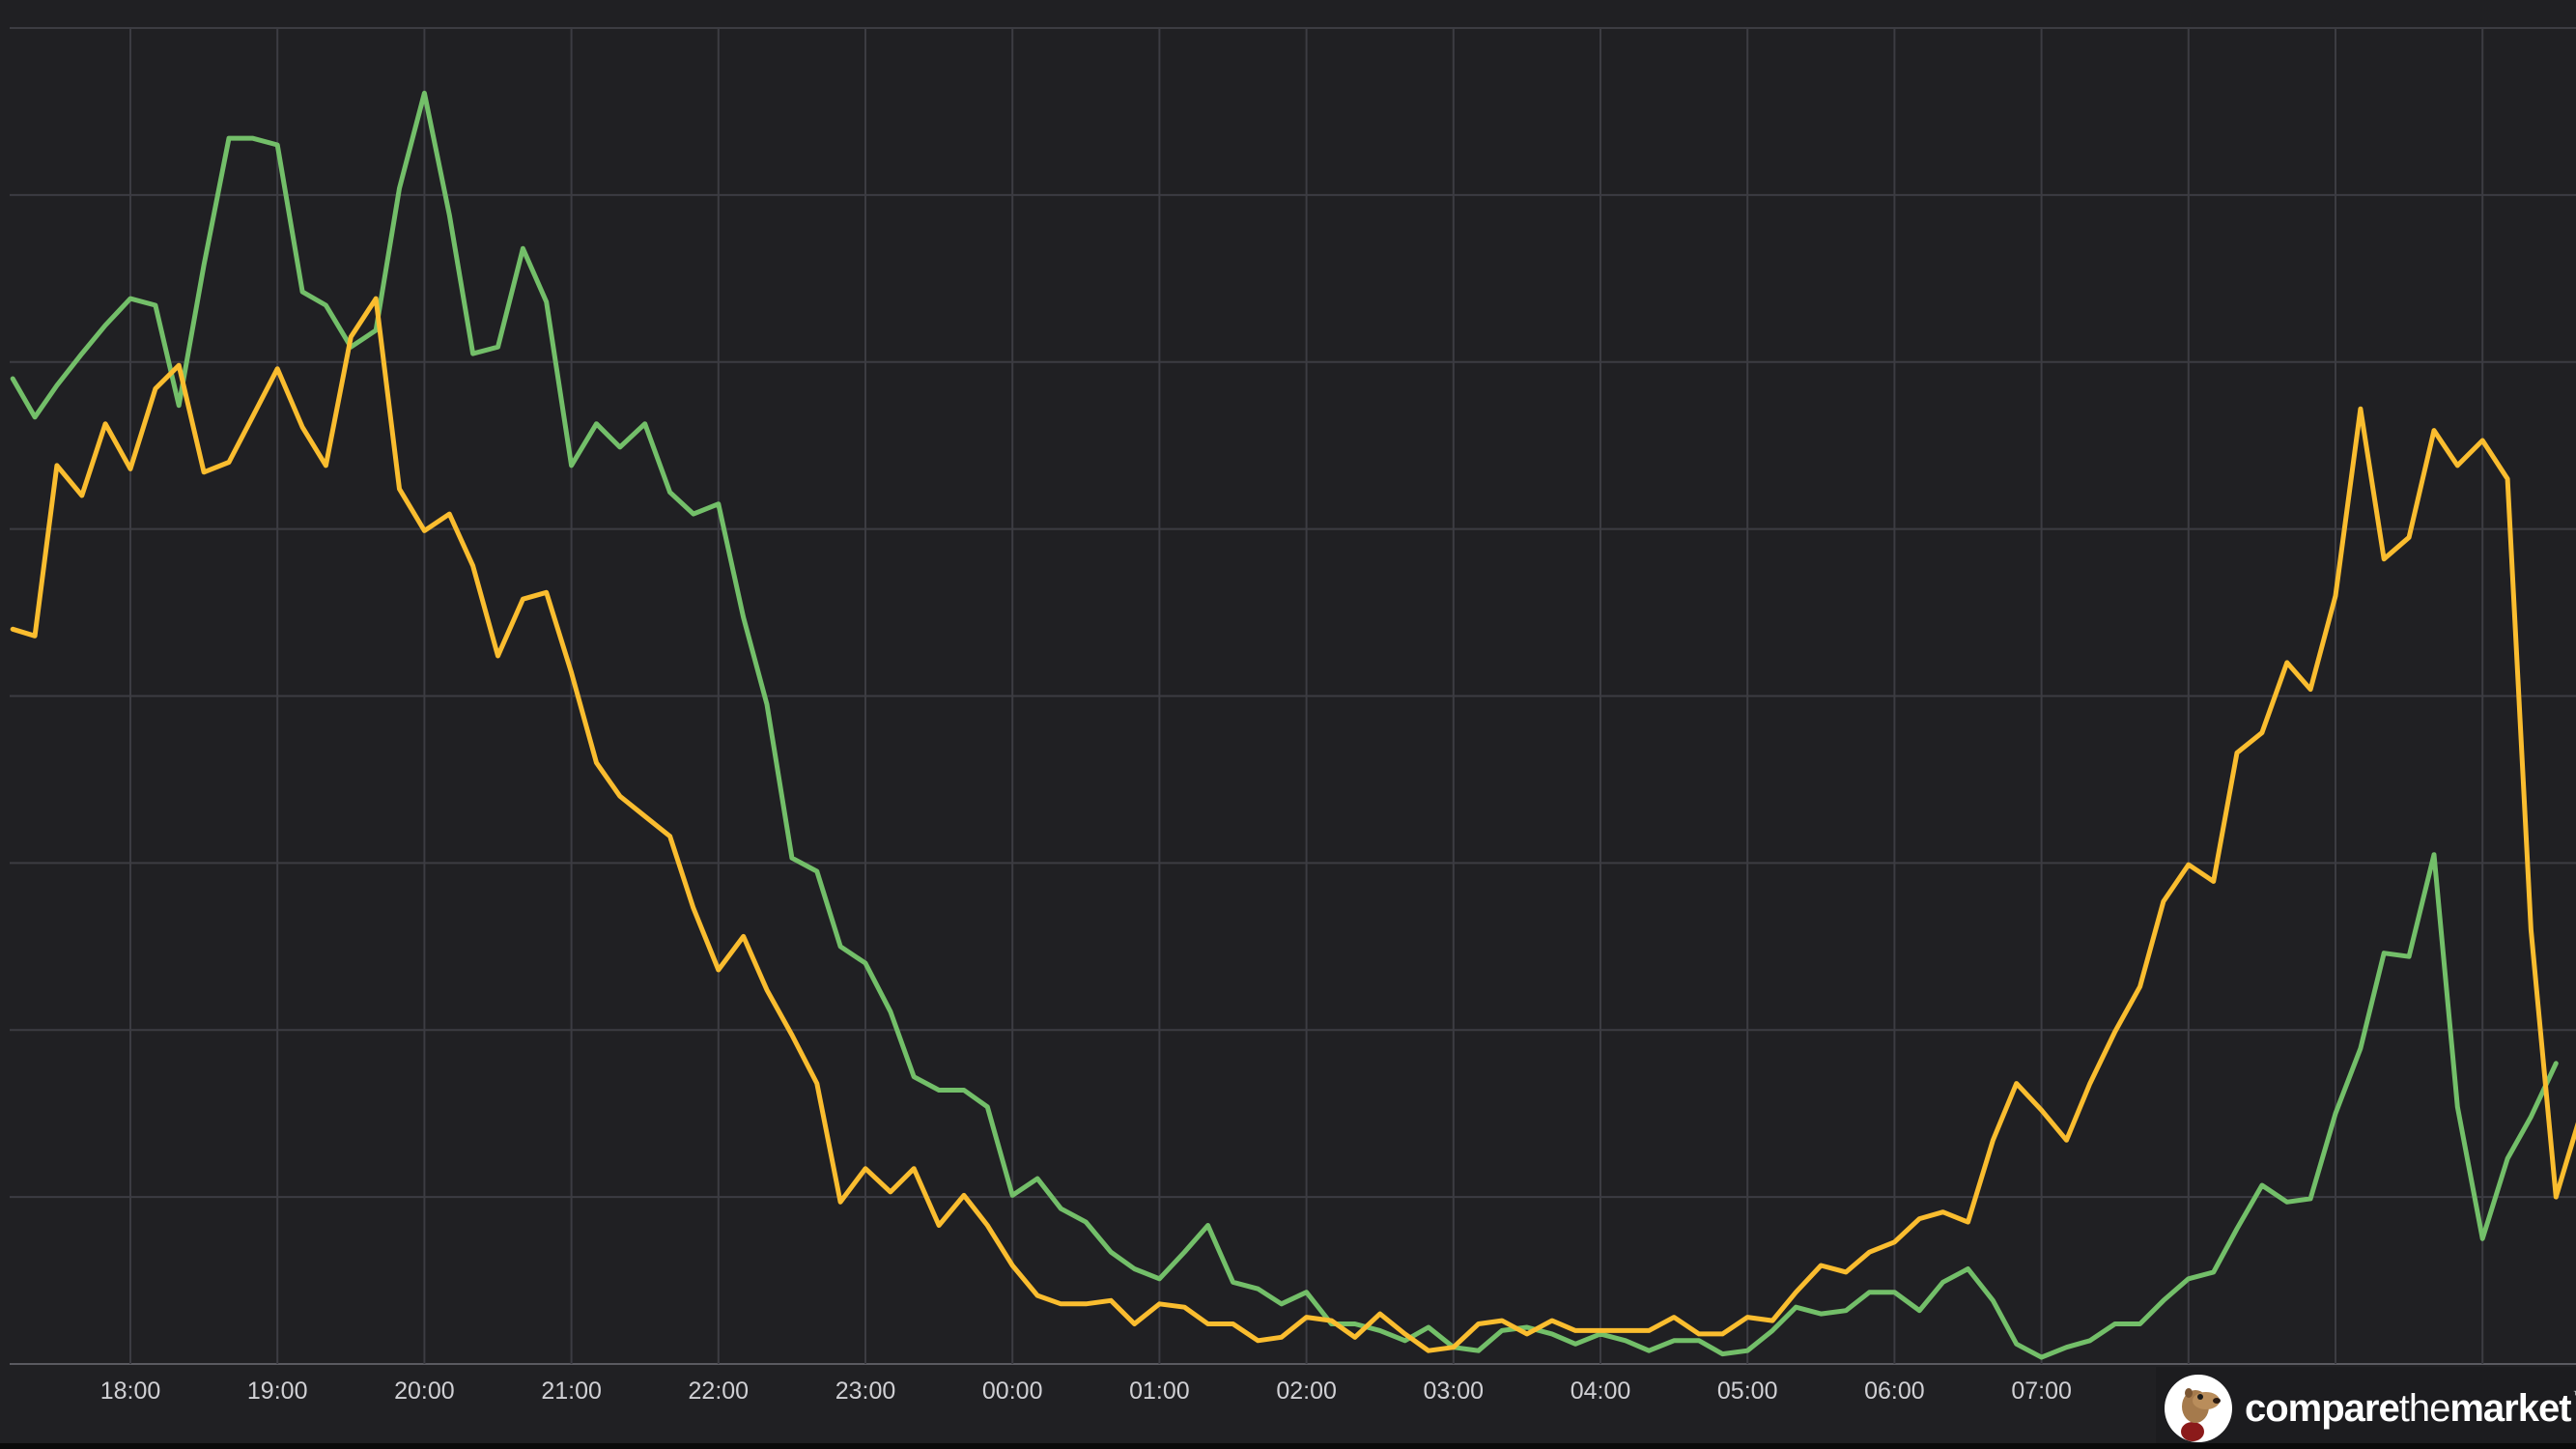  Describe the element at coordinates (2574, 1395) in the screenshot. I see `watermark-trademark: ™` at that location.